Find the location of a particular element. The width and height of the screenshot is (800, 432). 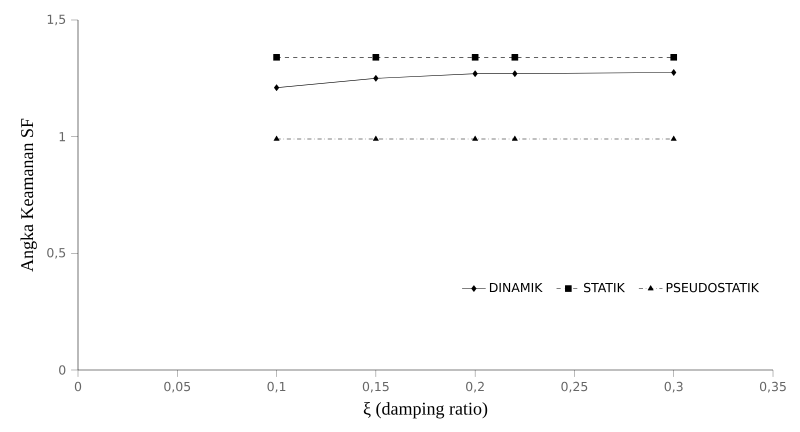

y-tick-label: 0,5 is located at coordinates (56, 253).